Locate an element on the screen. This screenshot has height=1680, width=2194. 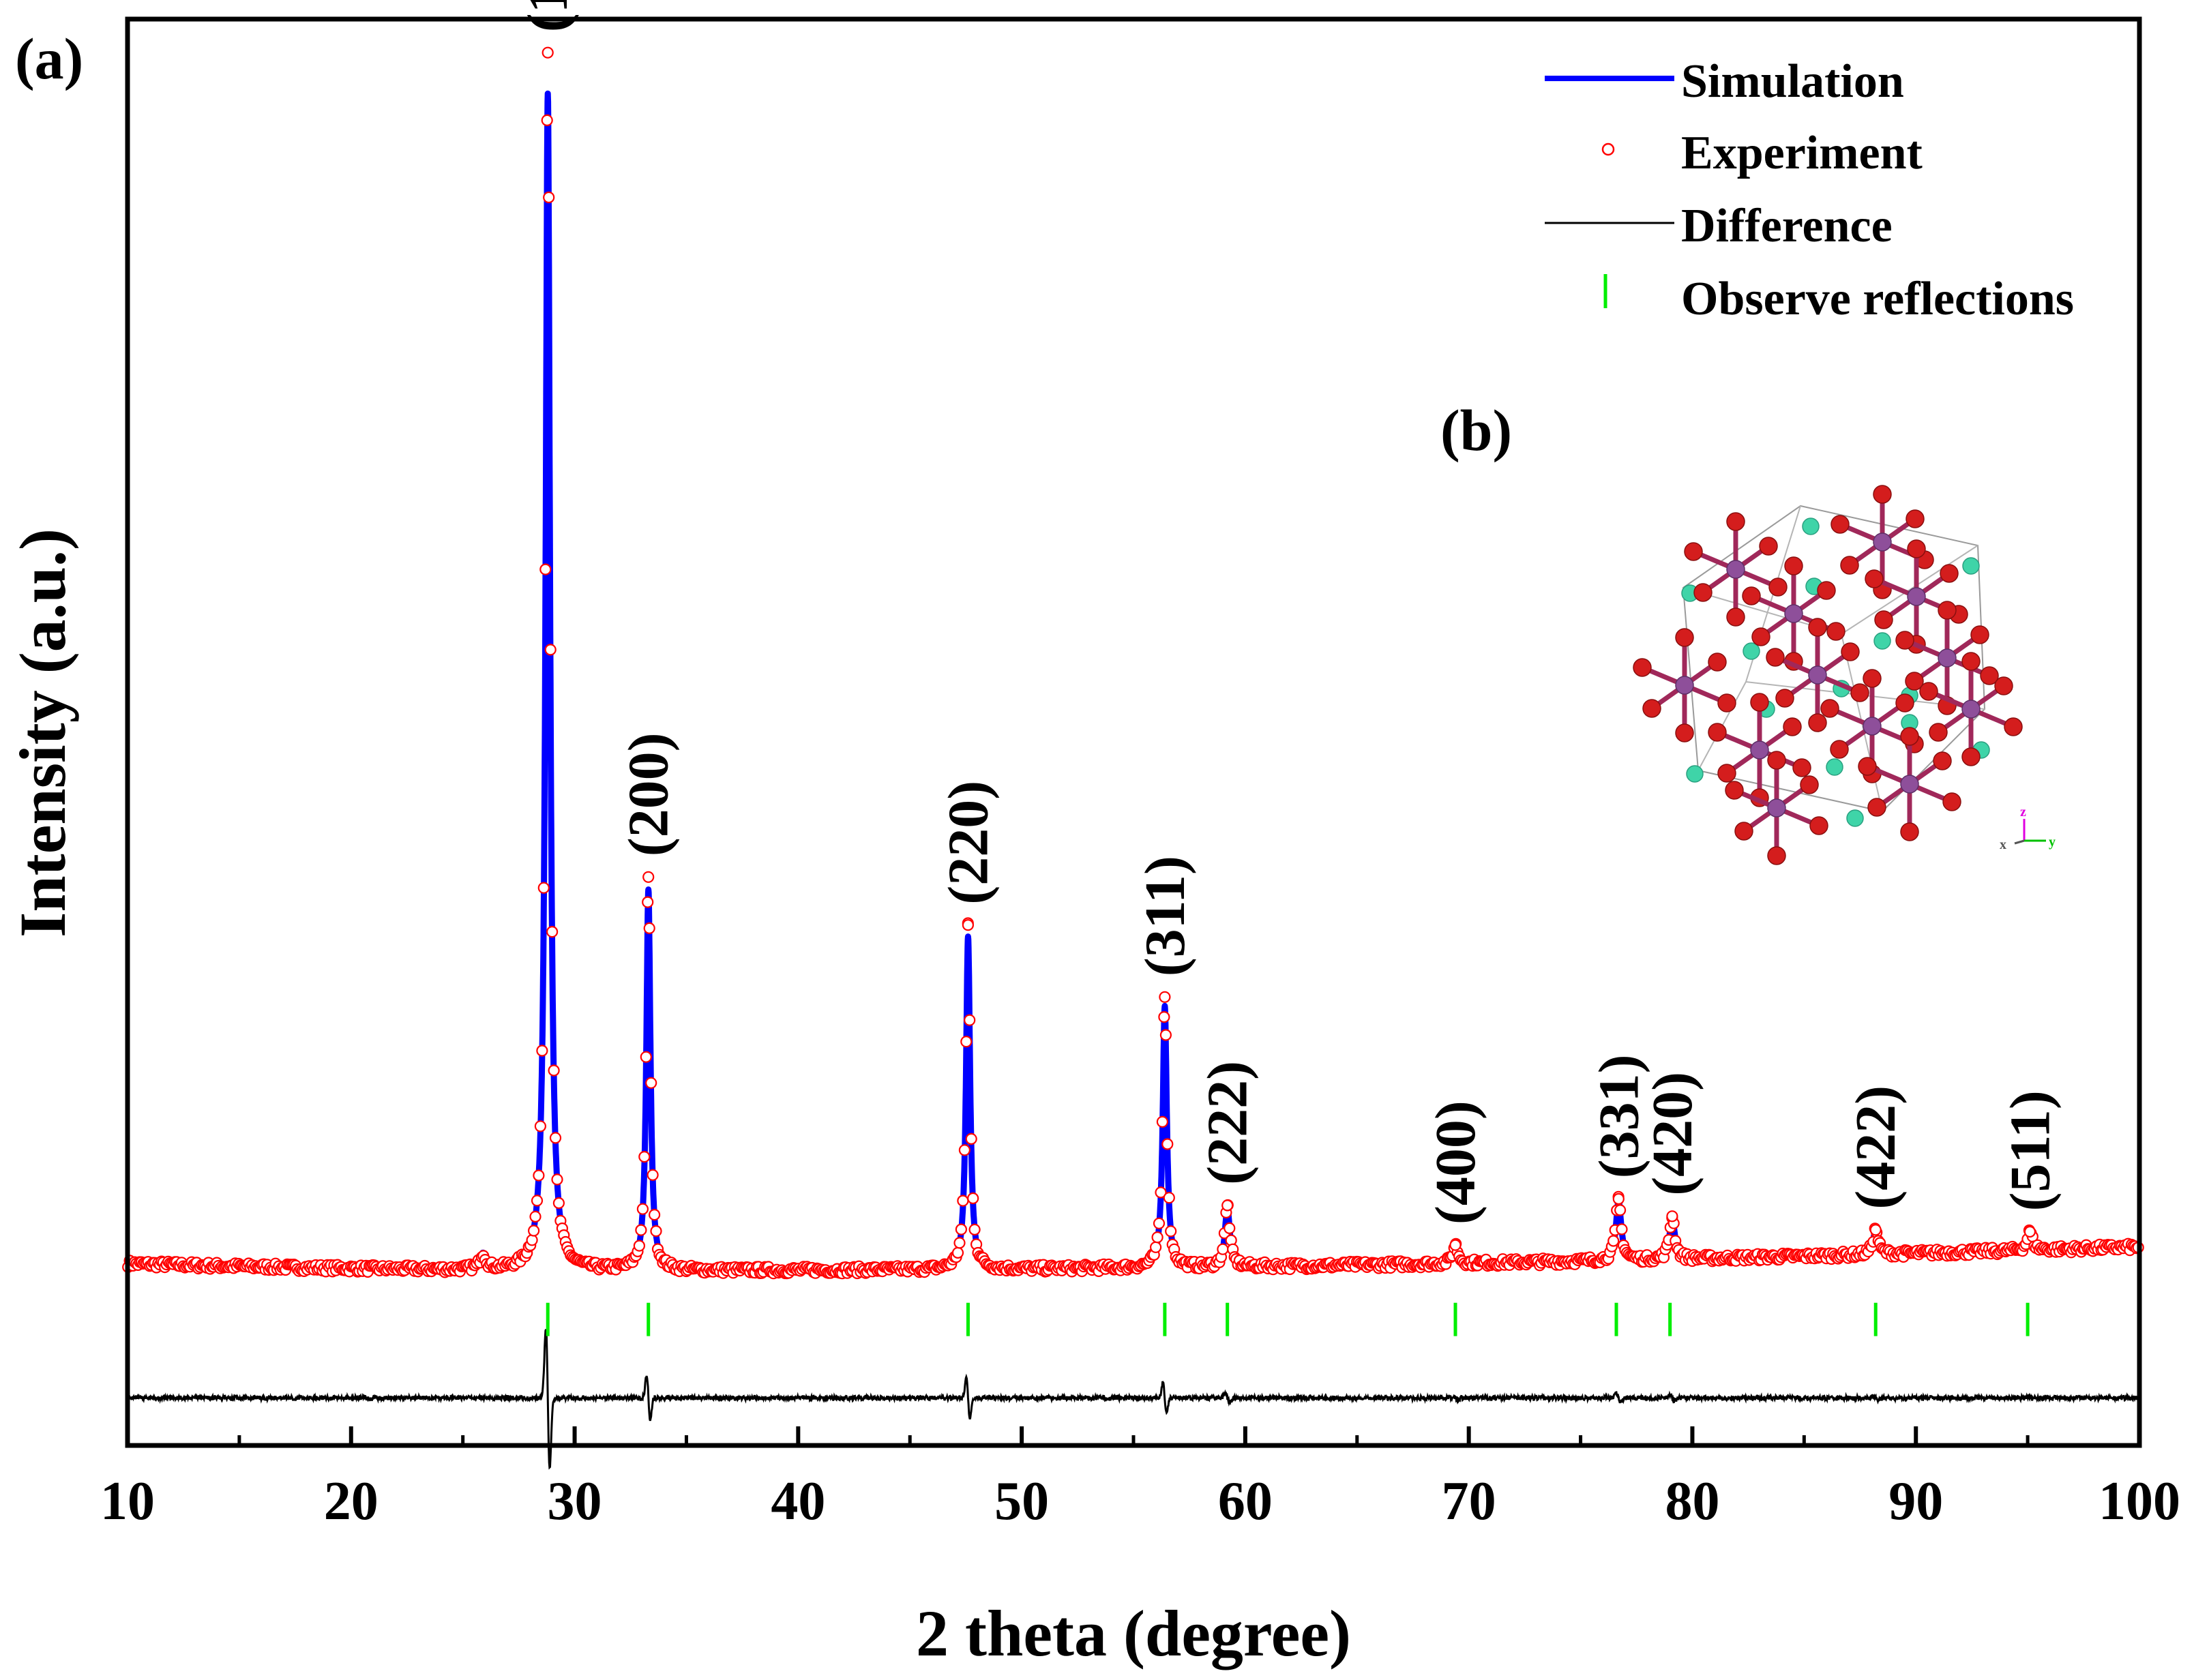
legend-experiment-marker is located at coordinates (1608, 149).